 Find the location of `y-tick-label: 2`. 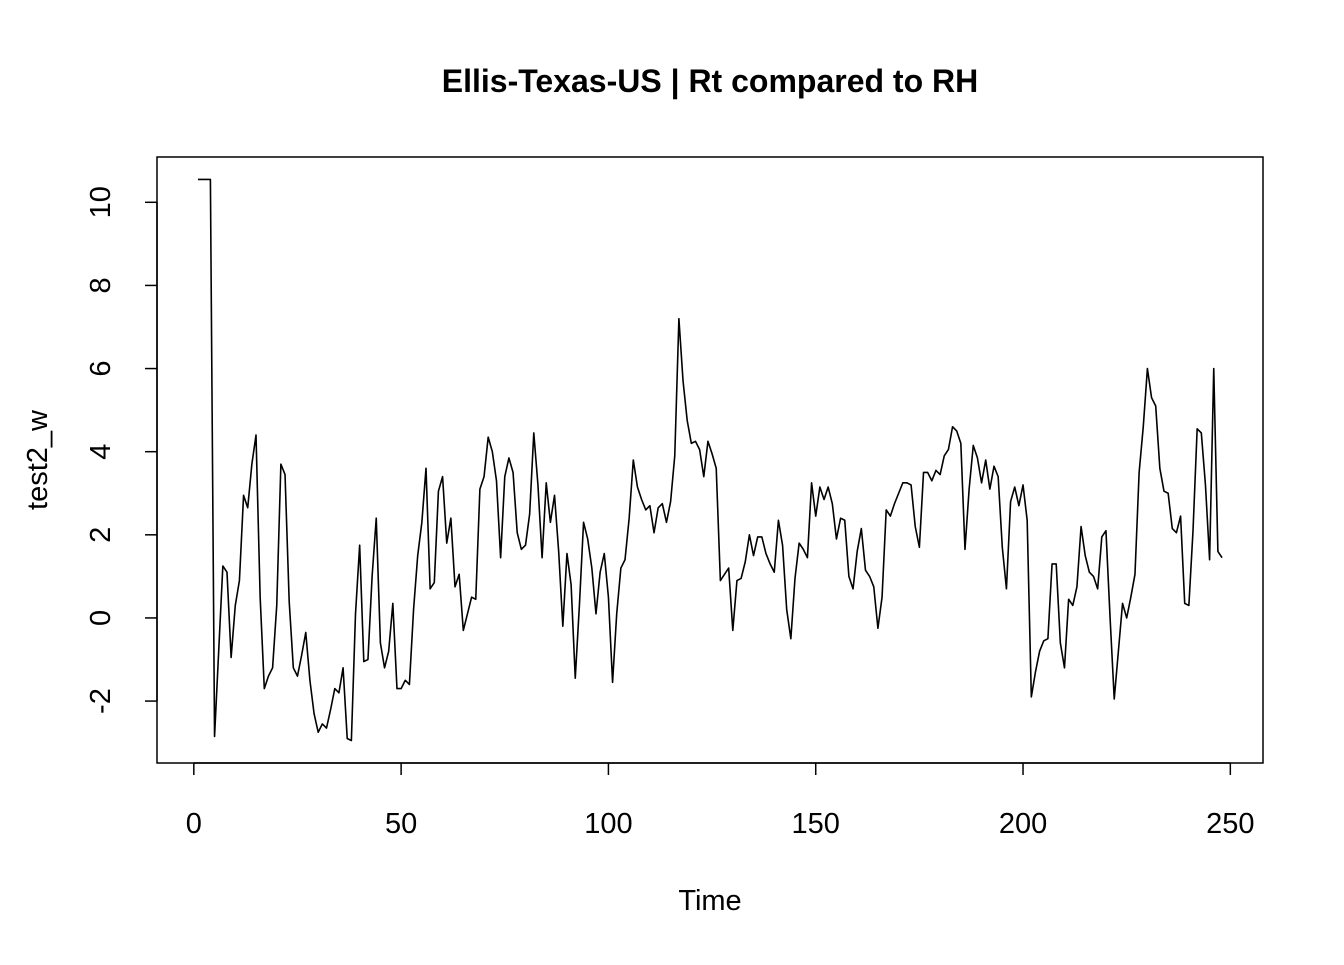

y-tick-label: 2 is located at coordinates (101, 535).